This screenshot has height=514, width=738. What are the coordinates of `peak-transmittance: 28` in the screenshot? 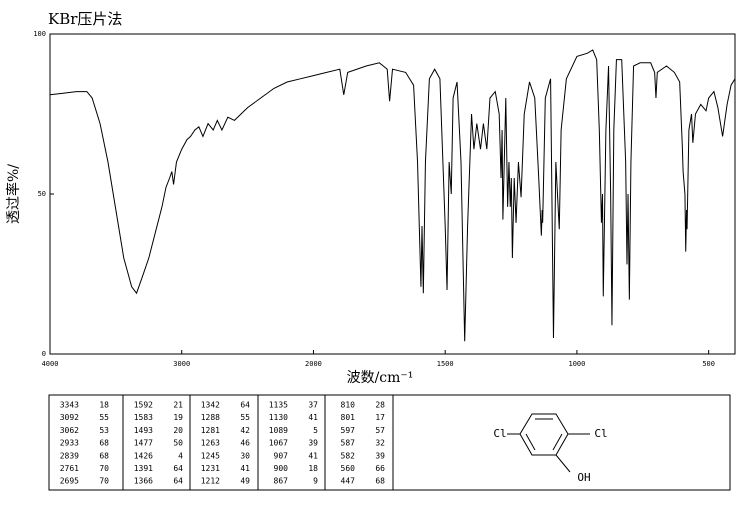 It's located at (380, 405).